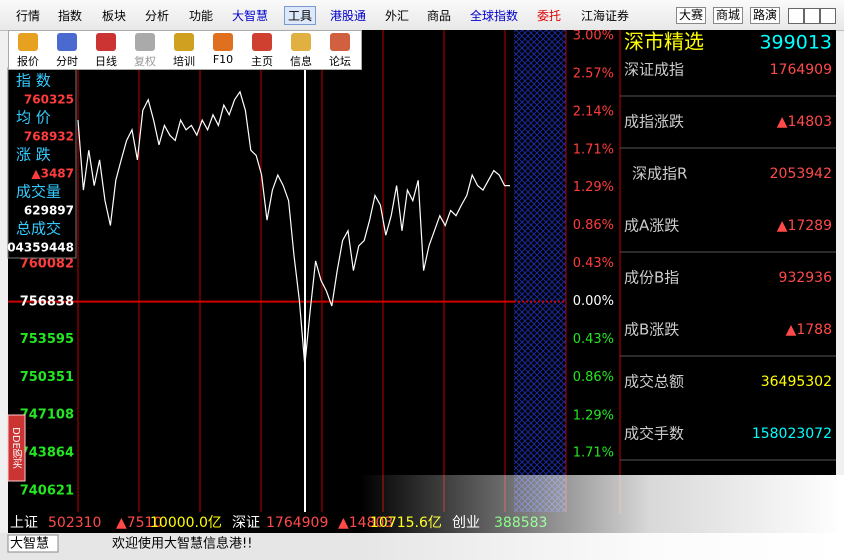  What do you see at coordinates (549, 16) in the screenshot?
I see `menu-item: 委托` at bounding box center [549, 16].